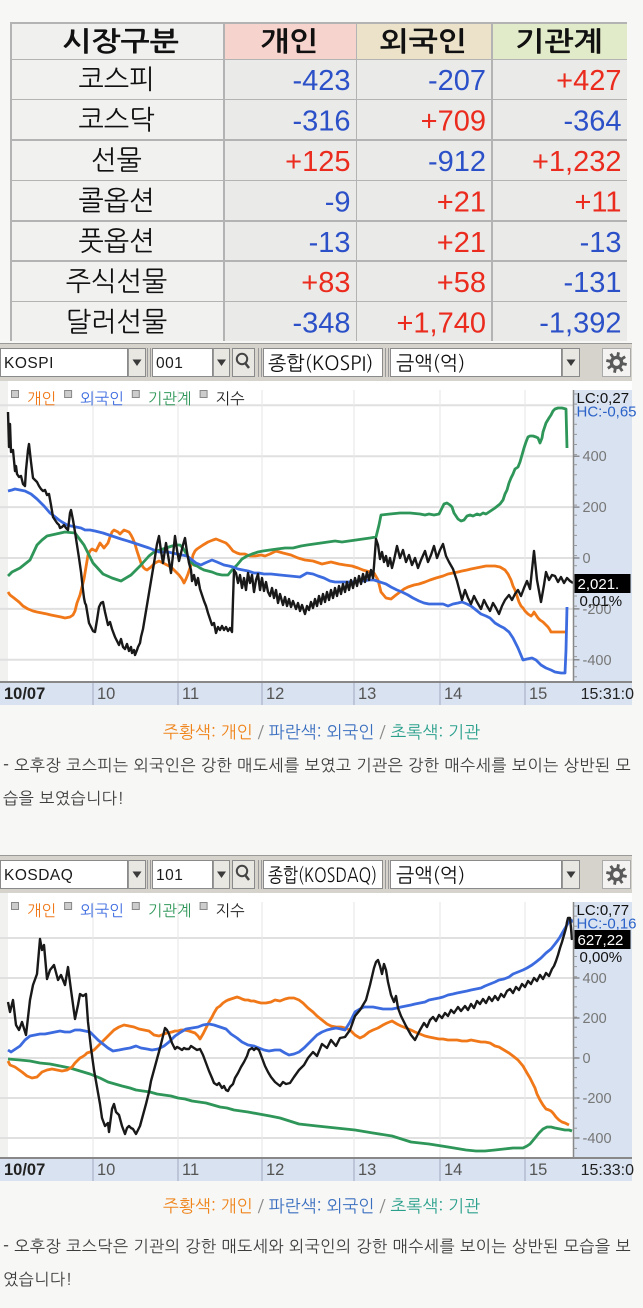 Image resolution: width=643 pixels, height=1308 pixels. Describe the element at coordinates (577, 162) in the screenshot. I see `svg-text: +1,232` at that location.